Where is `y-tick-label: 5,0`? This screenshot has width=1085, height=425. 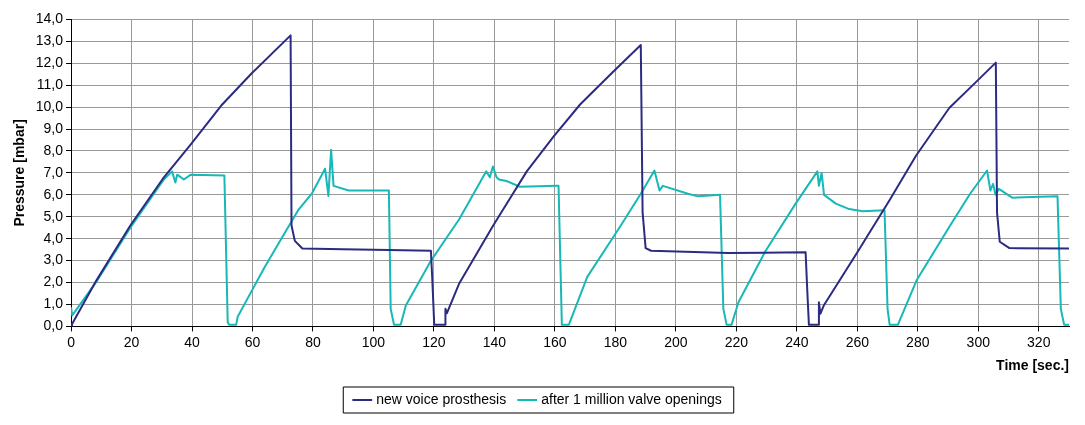 y-tick-label: 5,0 is located at coordinates (53, 215).